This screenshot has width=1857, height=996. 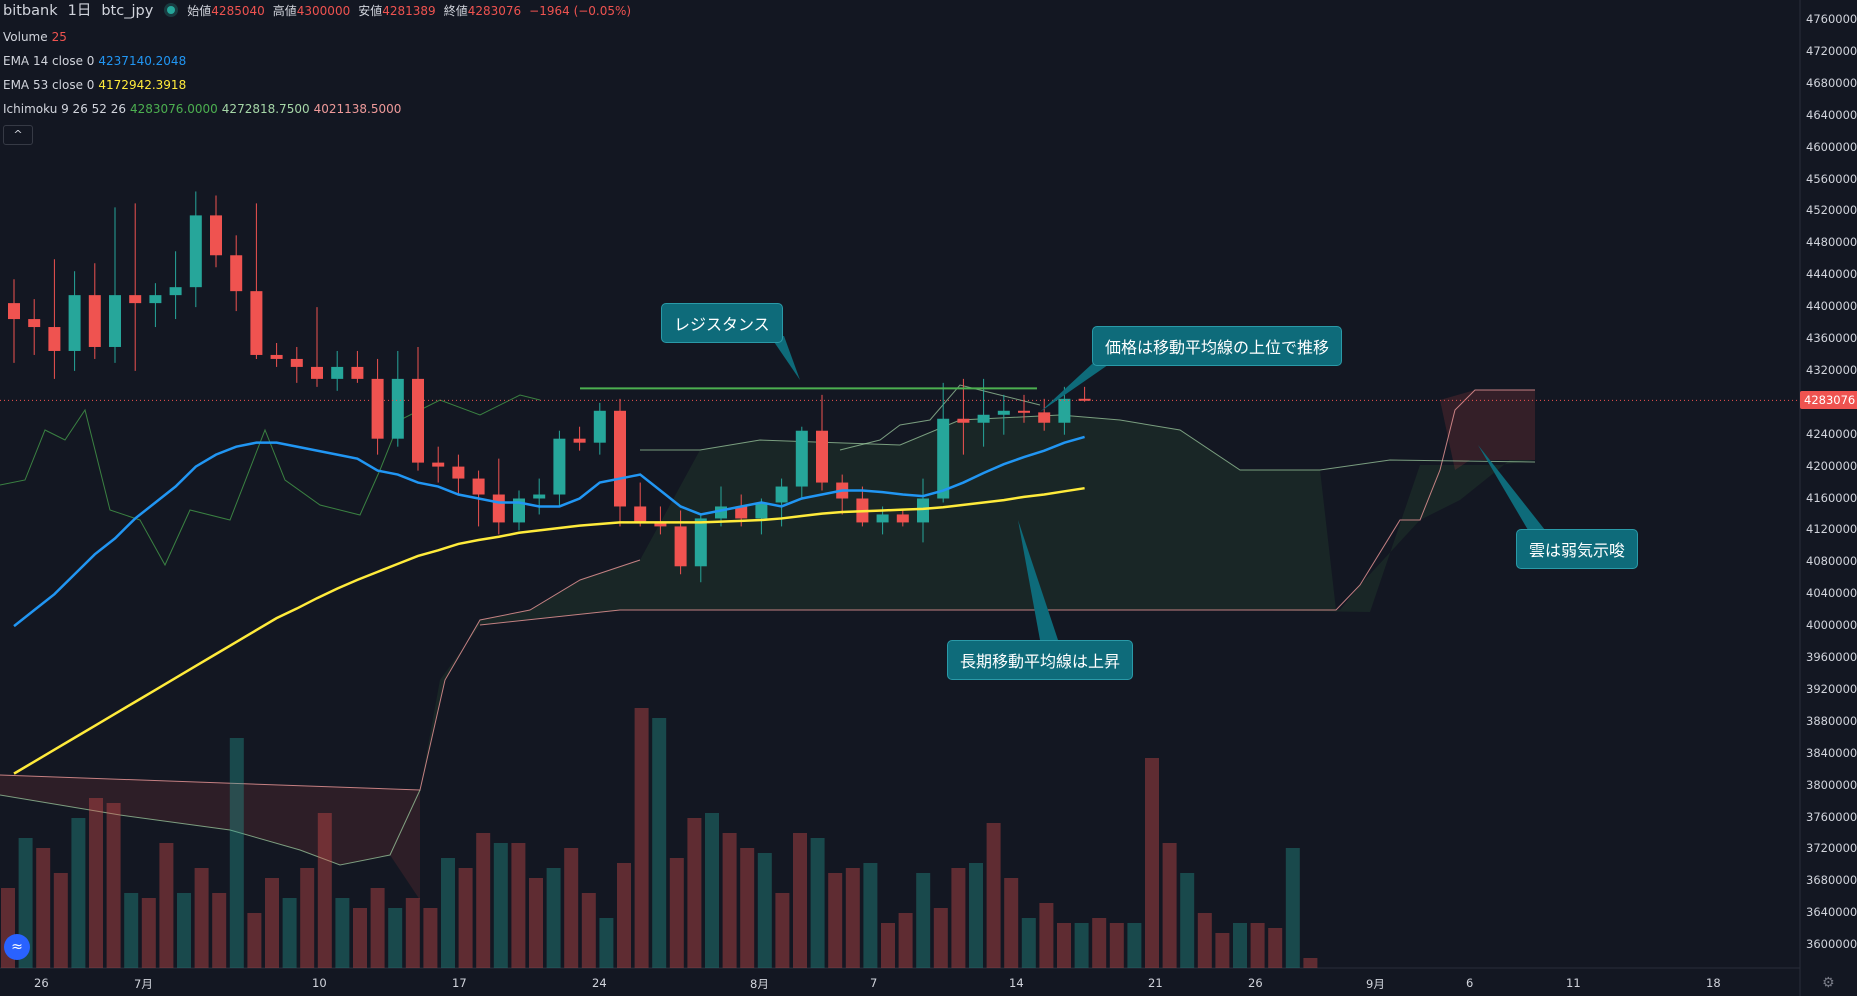 What do you see at coordinates (37, 37) in the screenshot?
I see `volume-legend: Volume 25` at bounding box center [37, 37].